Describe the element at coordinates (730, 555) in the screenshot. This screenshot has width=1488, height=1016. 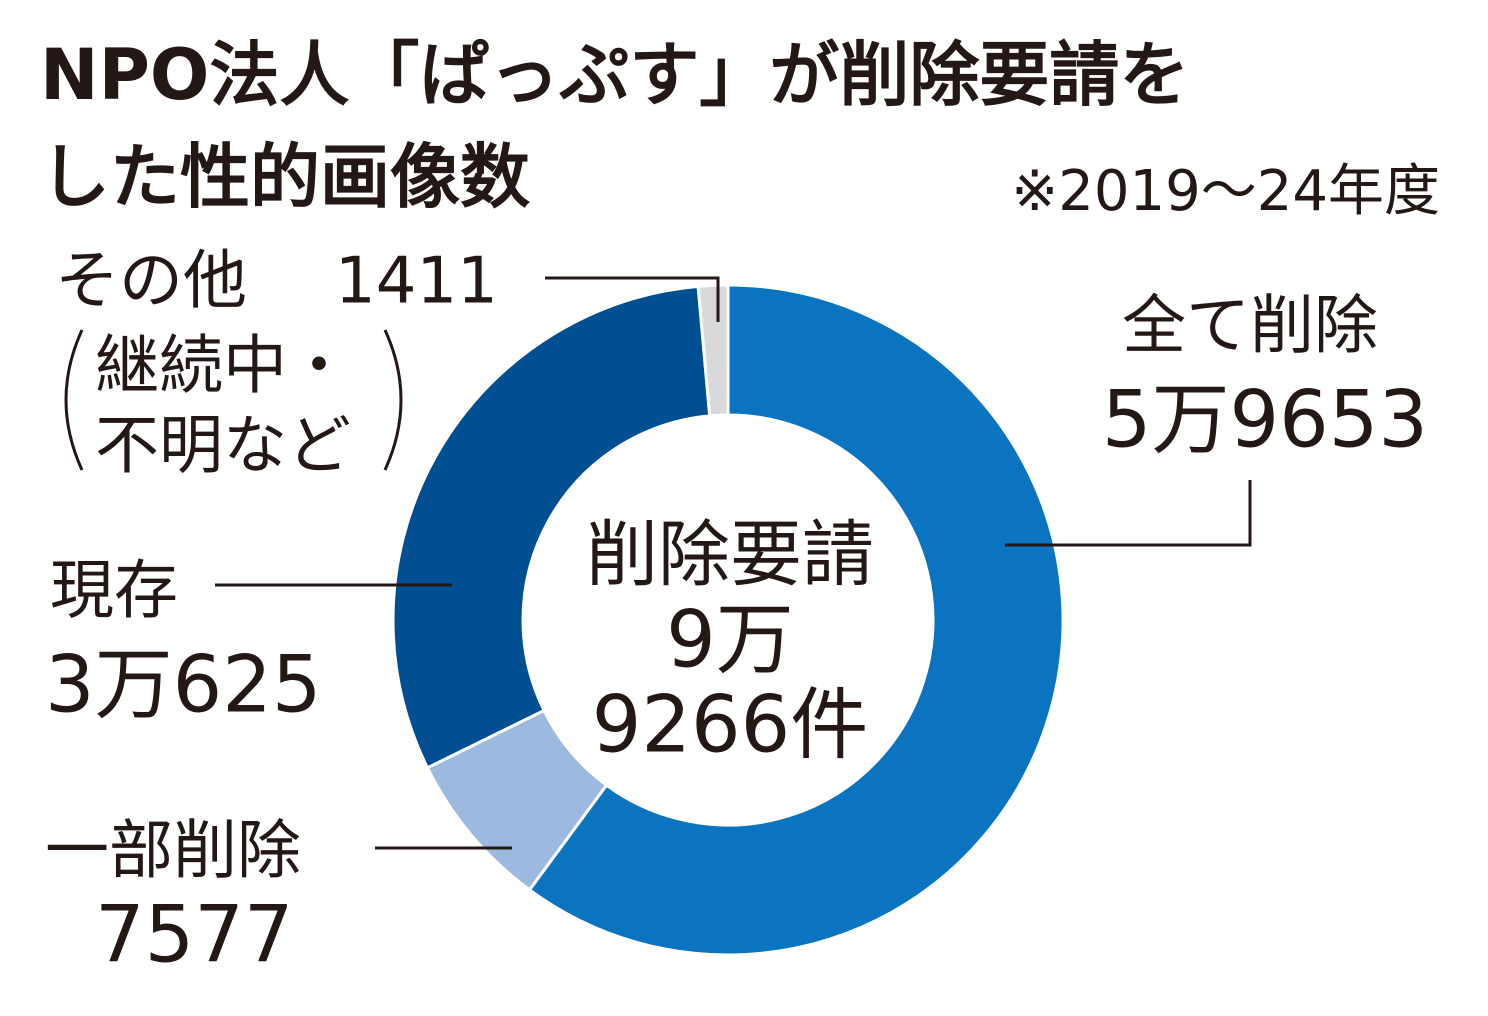
I see `center-label: 削除要請` at that location.